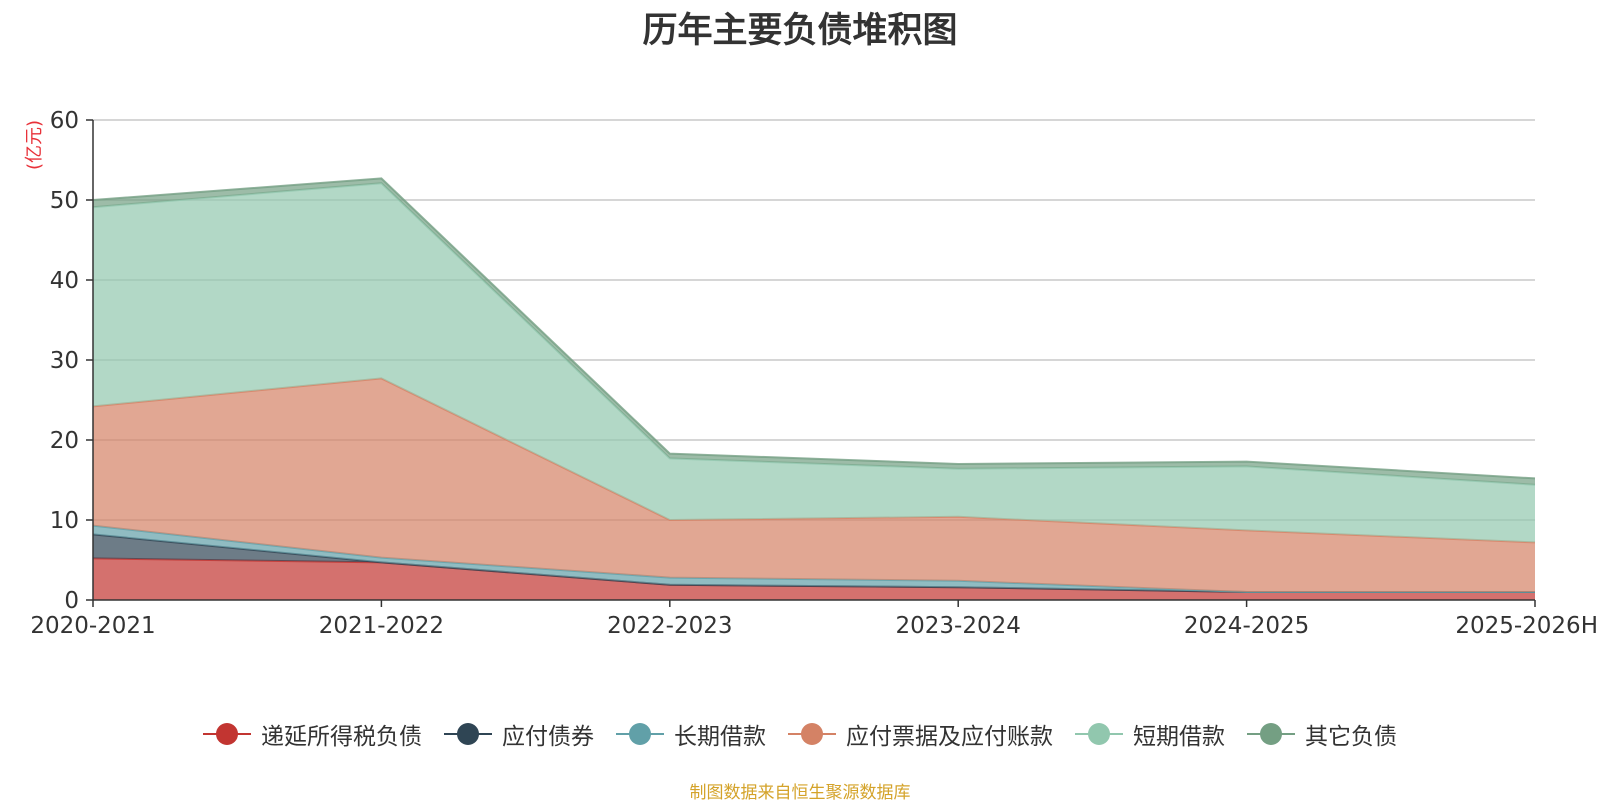 Image resolution: width=1600 pixels, height=803 pixels. What do you see at coordinates (92, 626) in the screenshot?
I see `x-tick-label-0: 2020-2021` at bounding box center [92, 626].